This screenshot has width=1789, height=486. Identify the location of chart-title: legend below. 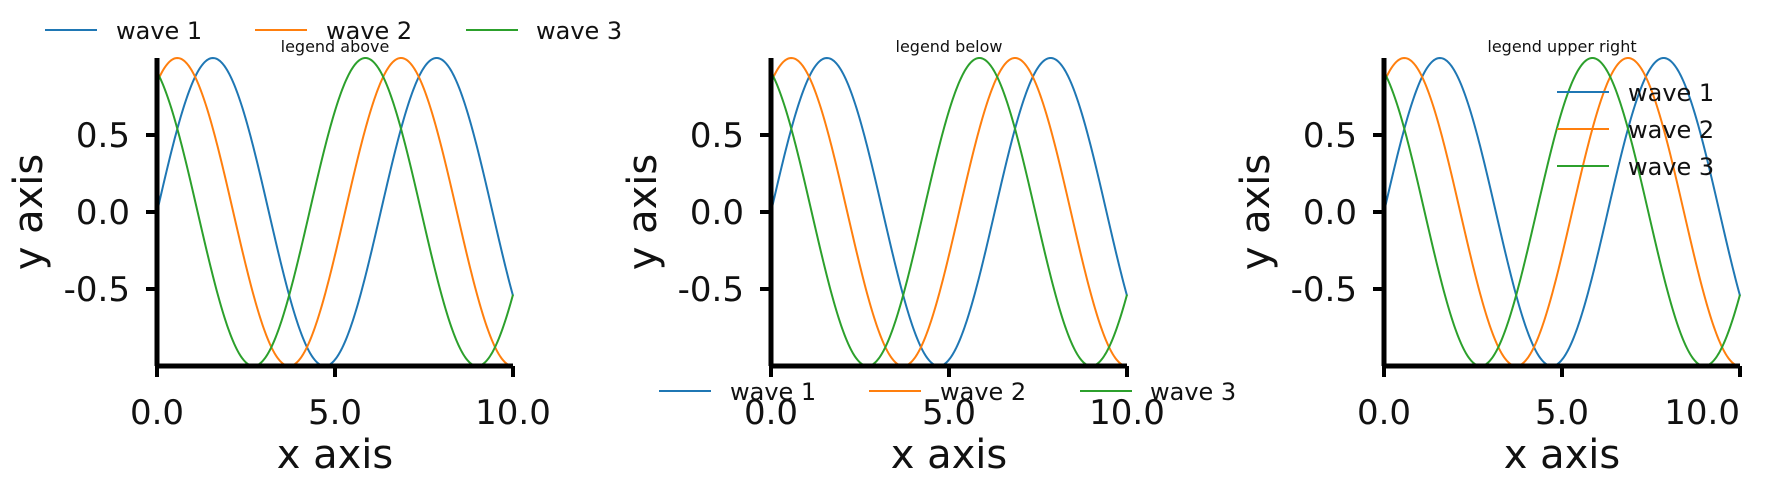
(949, 46).